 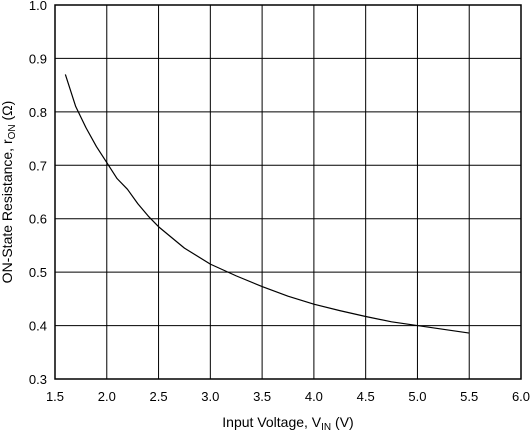 What do you see at coordinates (288, 396) in the screenshot?
I see `x-tick-labels: 1.5 2.0 2.5 3.0 3.5 4.0 4.5 5.0 5.5 6.0` at bounding box center [288, 396].